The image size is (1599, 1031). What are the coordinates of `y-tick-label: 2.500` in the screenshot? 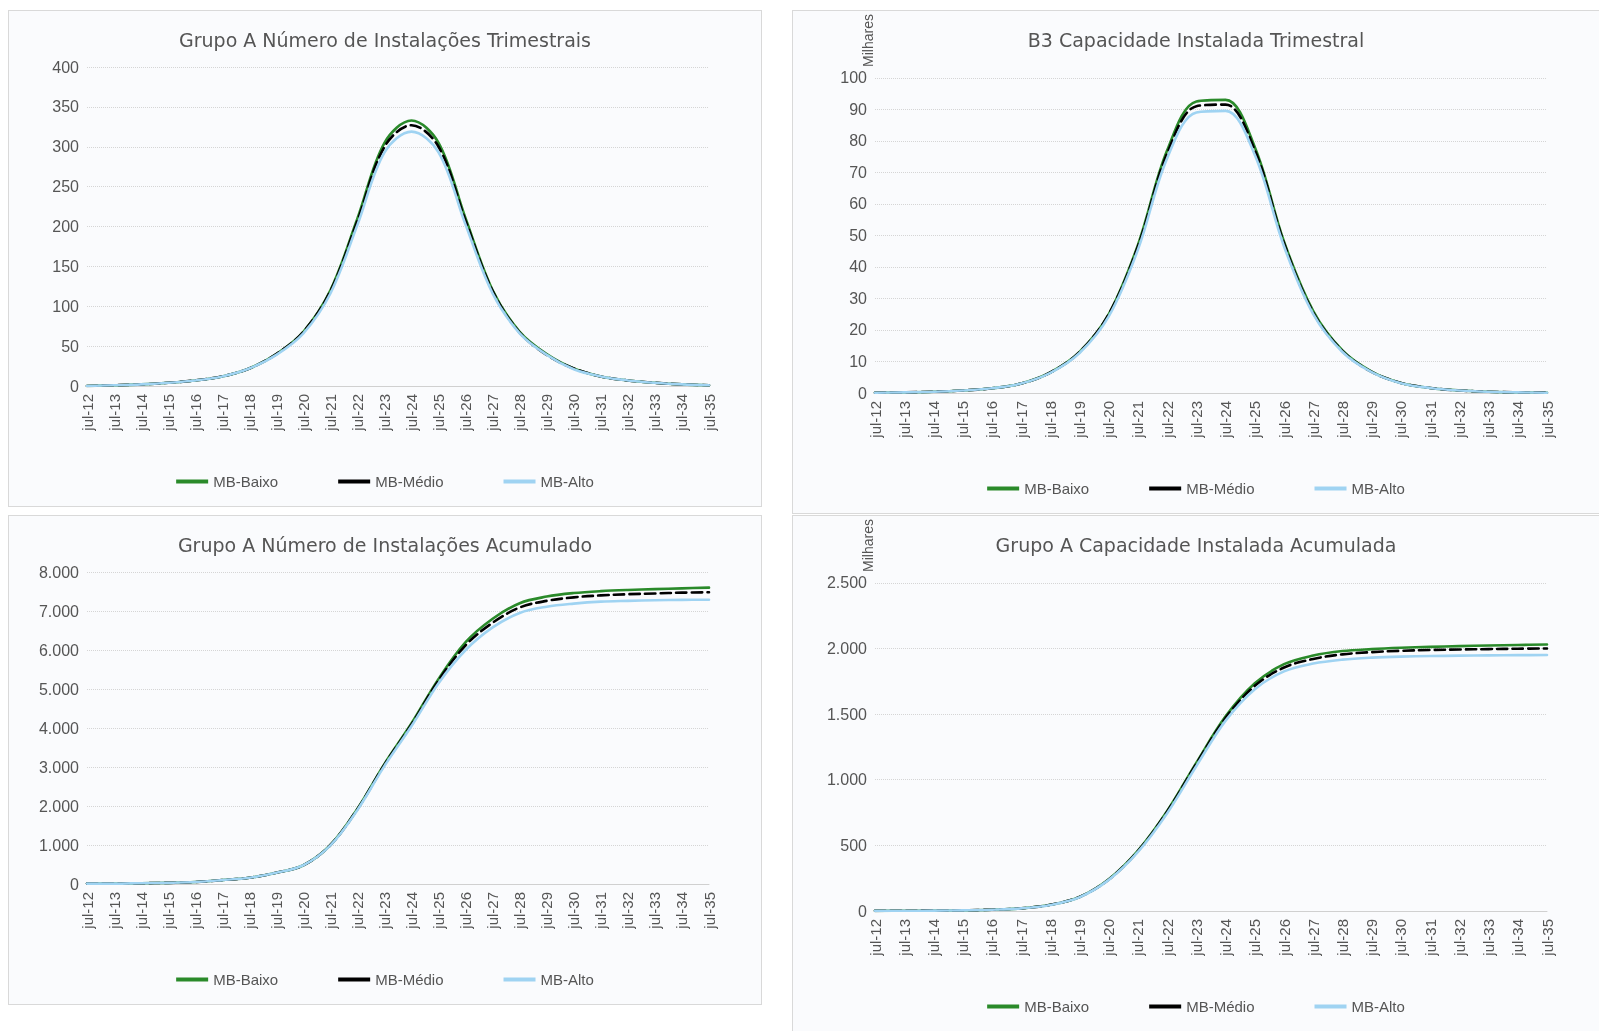 It's located at (847, 583).